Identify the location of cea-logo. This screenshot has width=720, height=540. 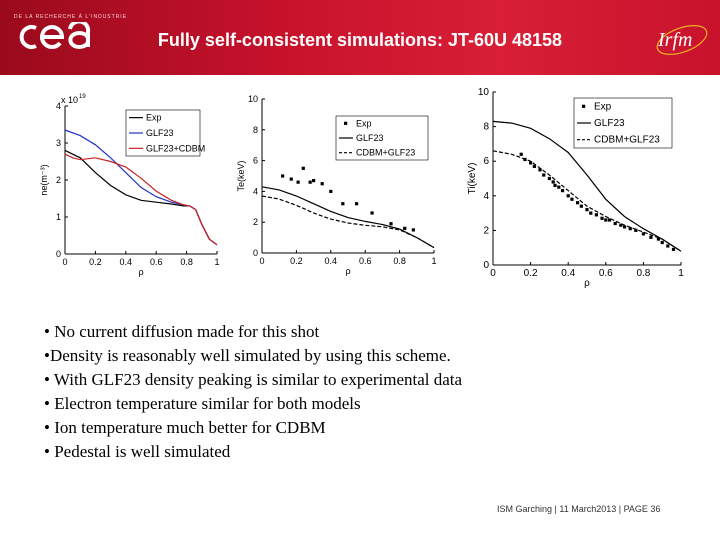
(55, 35).